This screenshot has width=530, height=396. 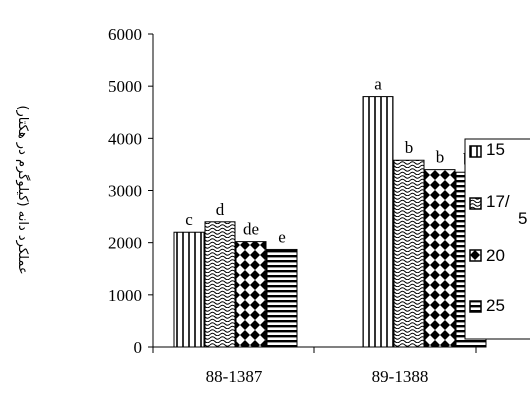 What do you see at coordinates (251, 229) in the screenshot?
I see `bar-label: de` at bounding box center [251, 229].